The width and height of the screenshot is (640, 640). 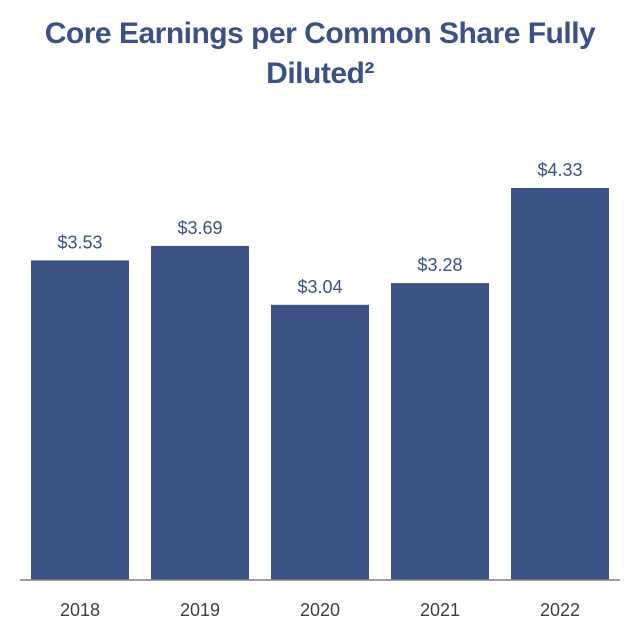 What do you see at coordinates (79, 242) in the screenshot?
I see `data-label-2018: $3.53` at bounding box center [79, 242].